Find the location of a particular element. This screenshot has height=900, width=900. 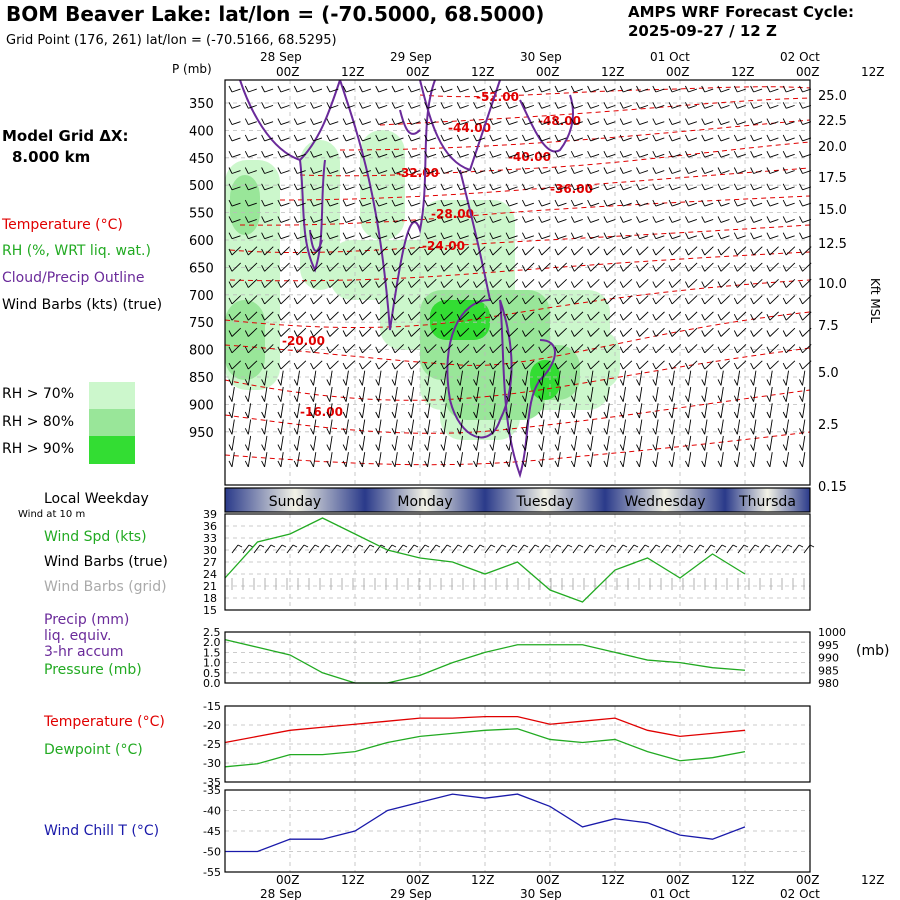

wind-speed-panel-tick-label: 33 is located at coordinates (210, 538).